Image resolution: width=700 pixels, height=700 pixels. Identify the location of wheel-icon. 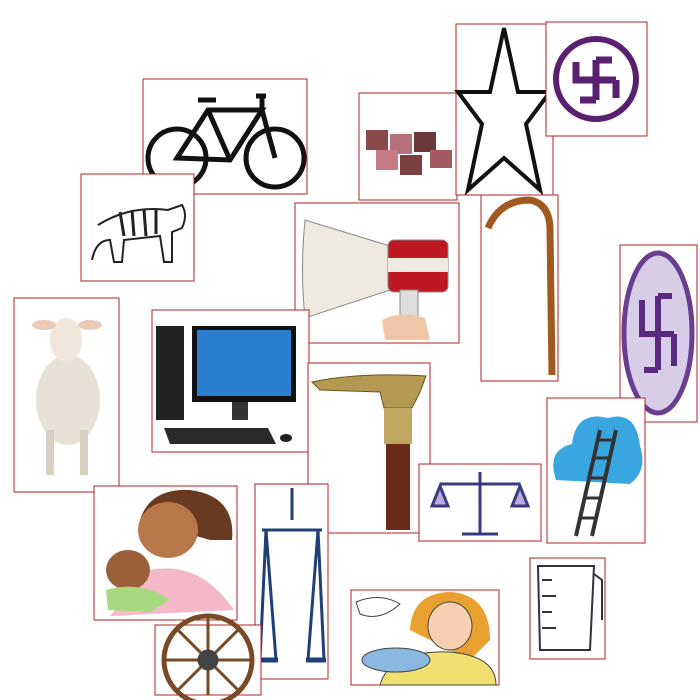
(208, 656).